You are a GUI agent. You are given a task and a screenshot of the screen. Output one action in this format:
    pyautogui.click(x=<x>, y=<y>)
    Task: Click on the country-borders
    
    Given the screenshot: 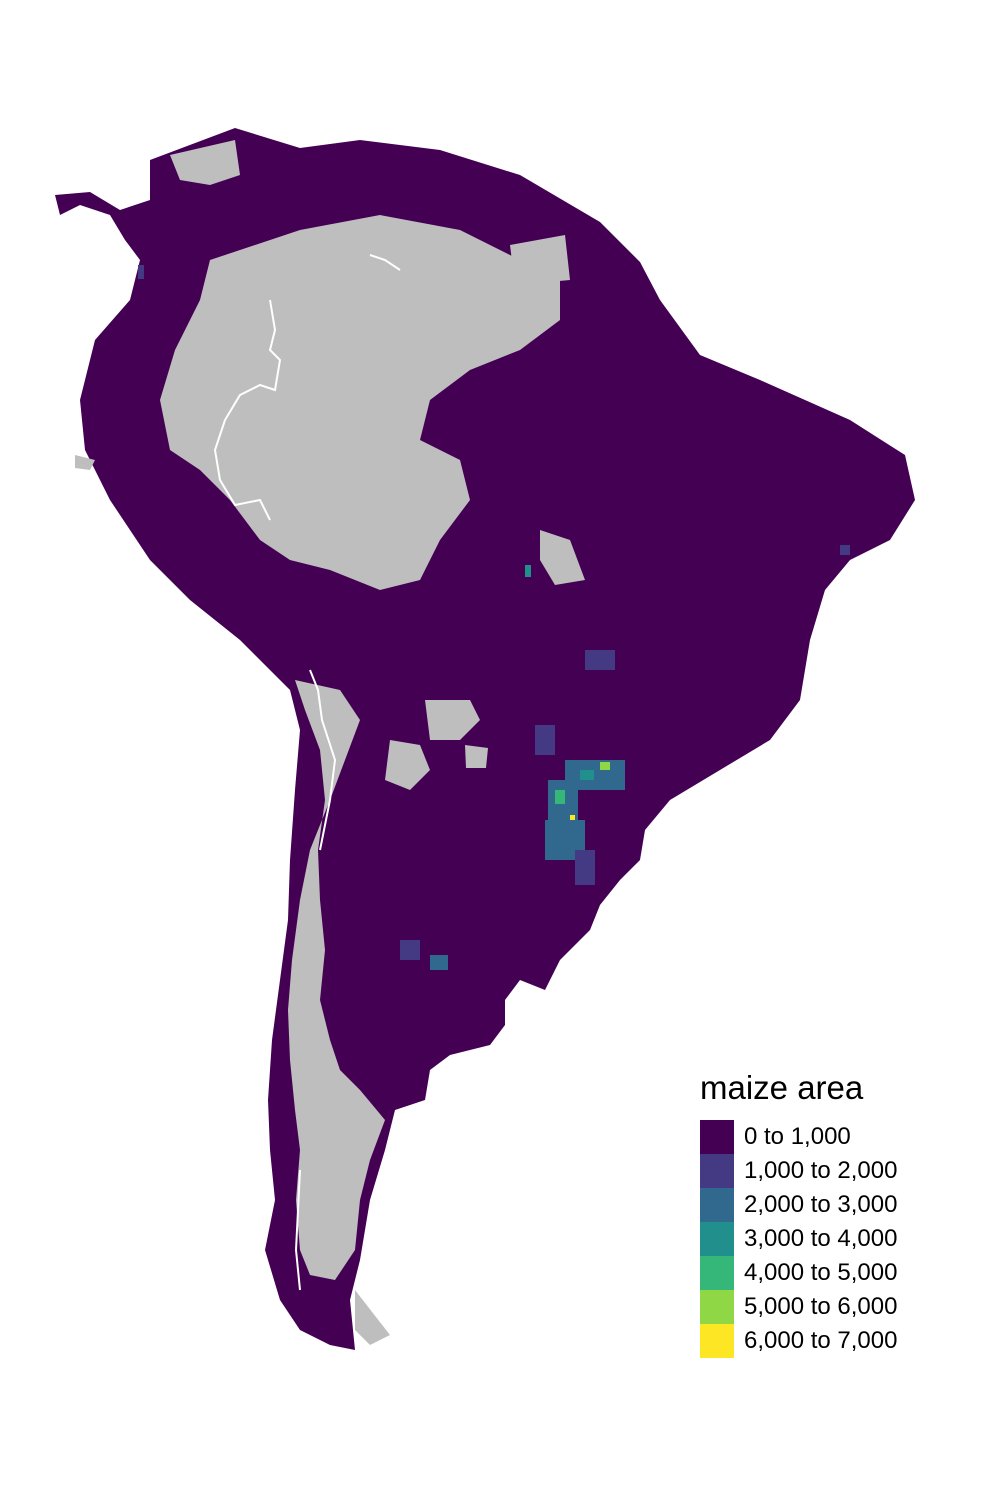 What is the action you would take?
    pyautogui.click(x=307, y=772)
    